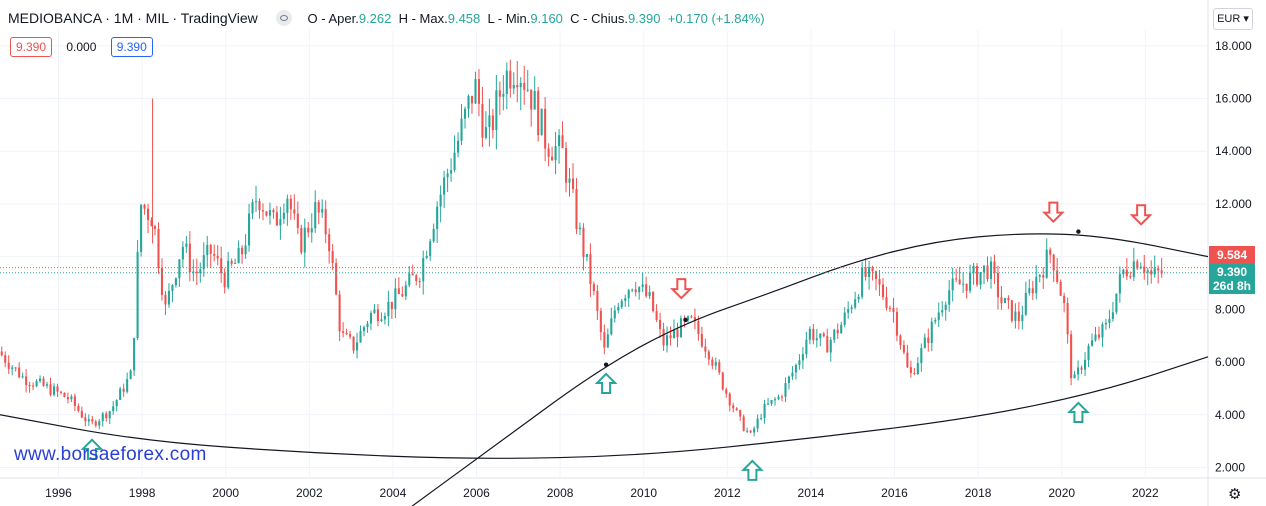  What do you see at coordinates (423, 18) in the screenshot?
I see `high-label: H - Max.` at bounding box center [423, 18].